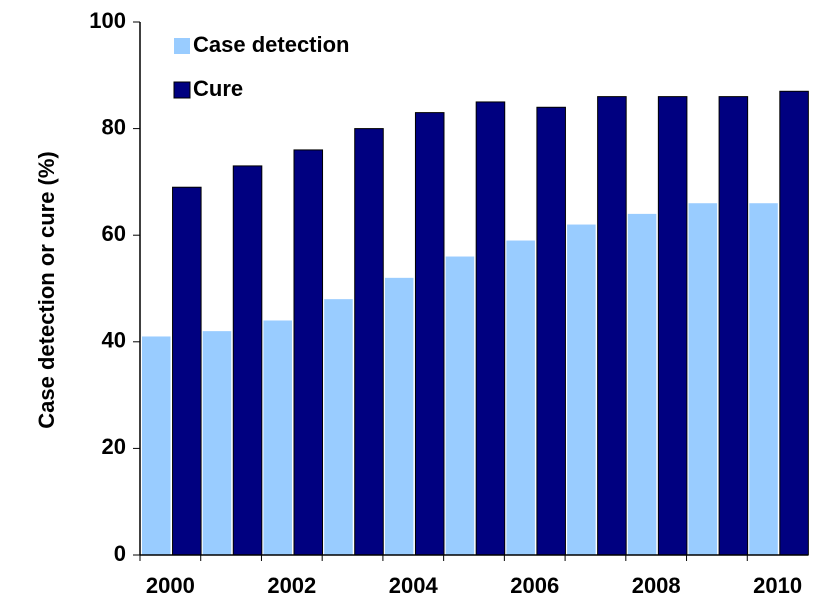  What do you see at coordinates (777, 585) in the screenshot?
I see `x-tick-label: 2010` at bounding box center [777, 585].